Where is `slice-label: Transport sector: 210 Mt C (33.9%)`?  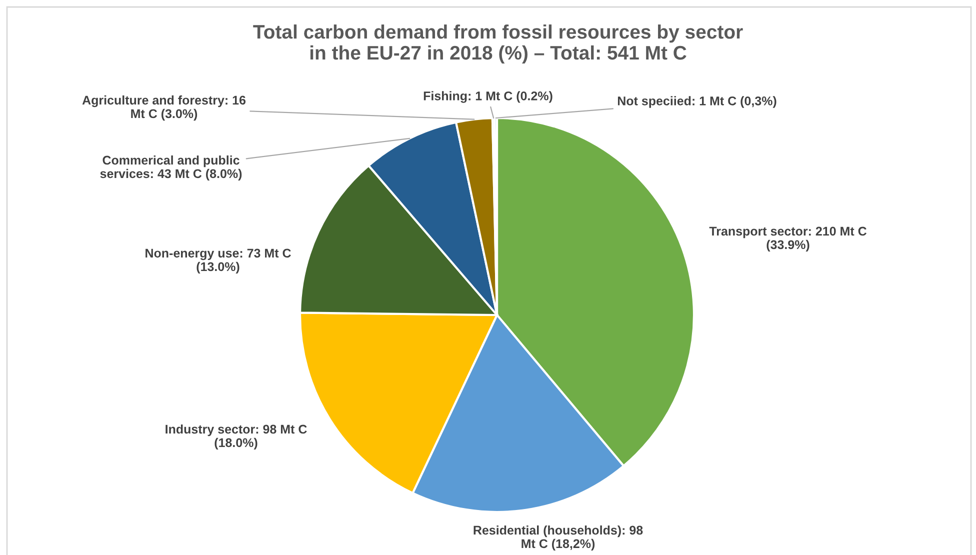 slice-label: Transport sector: 210 Mt C (33.9%) is located at coordinates (788, 239).